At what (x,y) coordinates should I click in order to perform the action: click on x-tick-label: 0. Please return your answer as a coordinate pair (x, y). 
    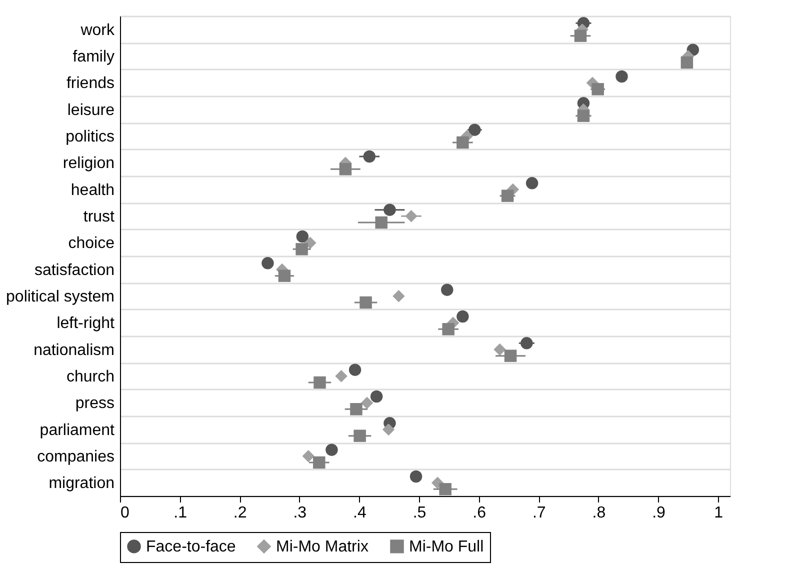
    Looking at the image, I should click on (125, 513).